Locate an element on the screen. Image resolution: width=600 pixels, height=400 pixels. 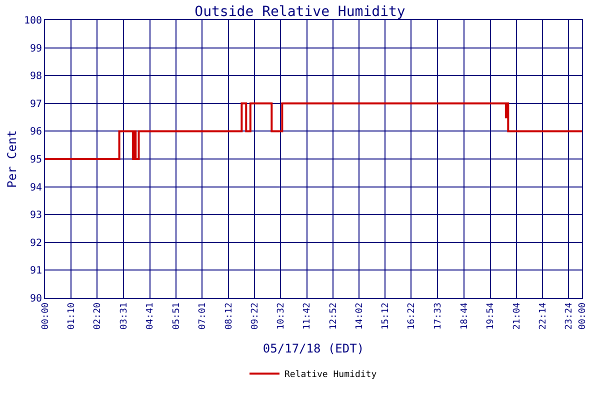
x-tick-label: 03:31 is located at coordinates (125, 316).